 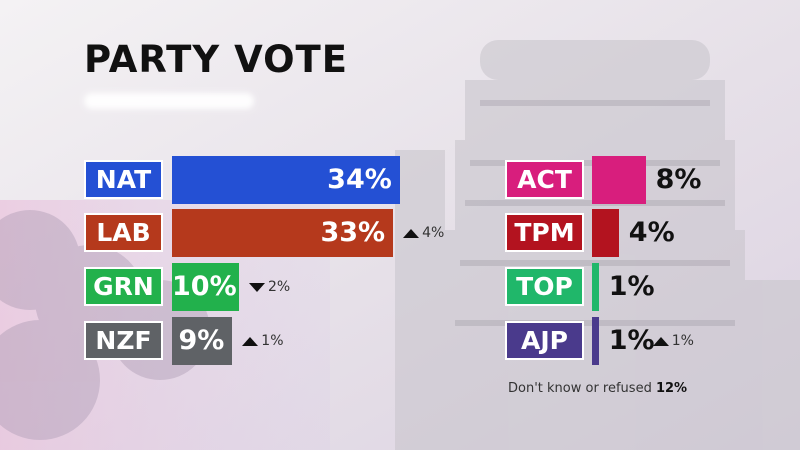 What do you see at coordinates (678, 179) in the screenshot?
I see `act-value-label: 8%` at bounding box center [678, 179].